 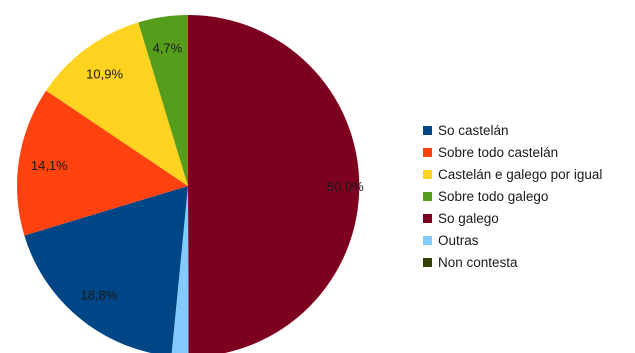 I want to click on legend-item-non-contesta: Non contesta, so click(x=512, y=262).